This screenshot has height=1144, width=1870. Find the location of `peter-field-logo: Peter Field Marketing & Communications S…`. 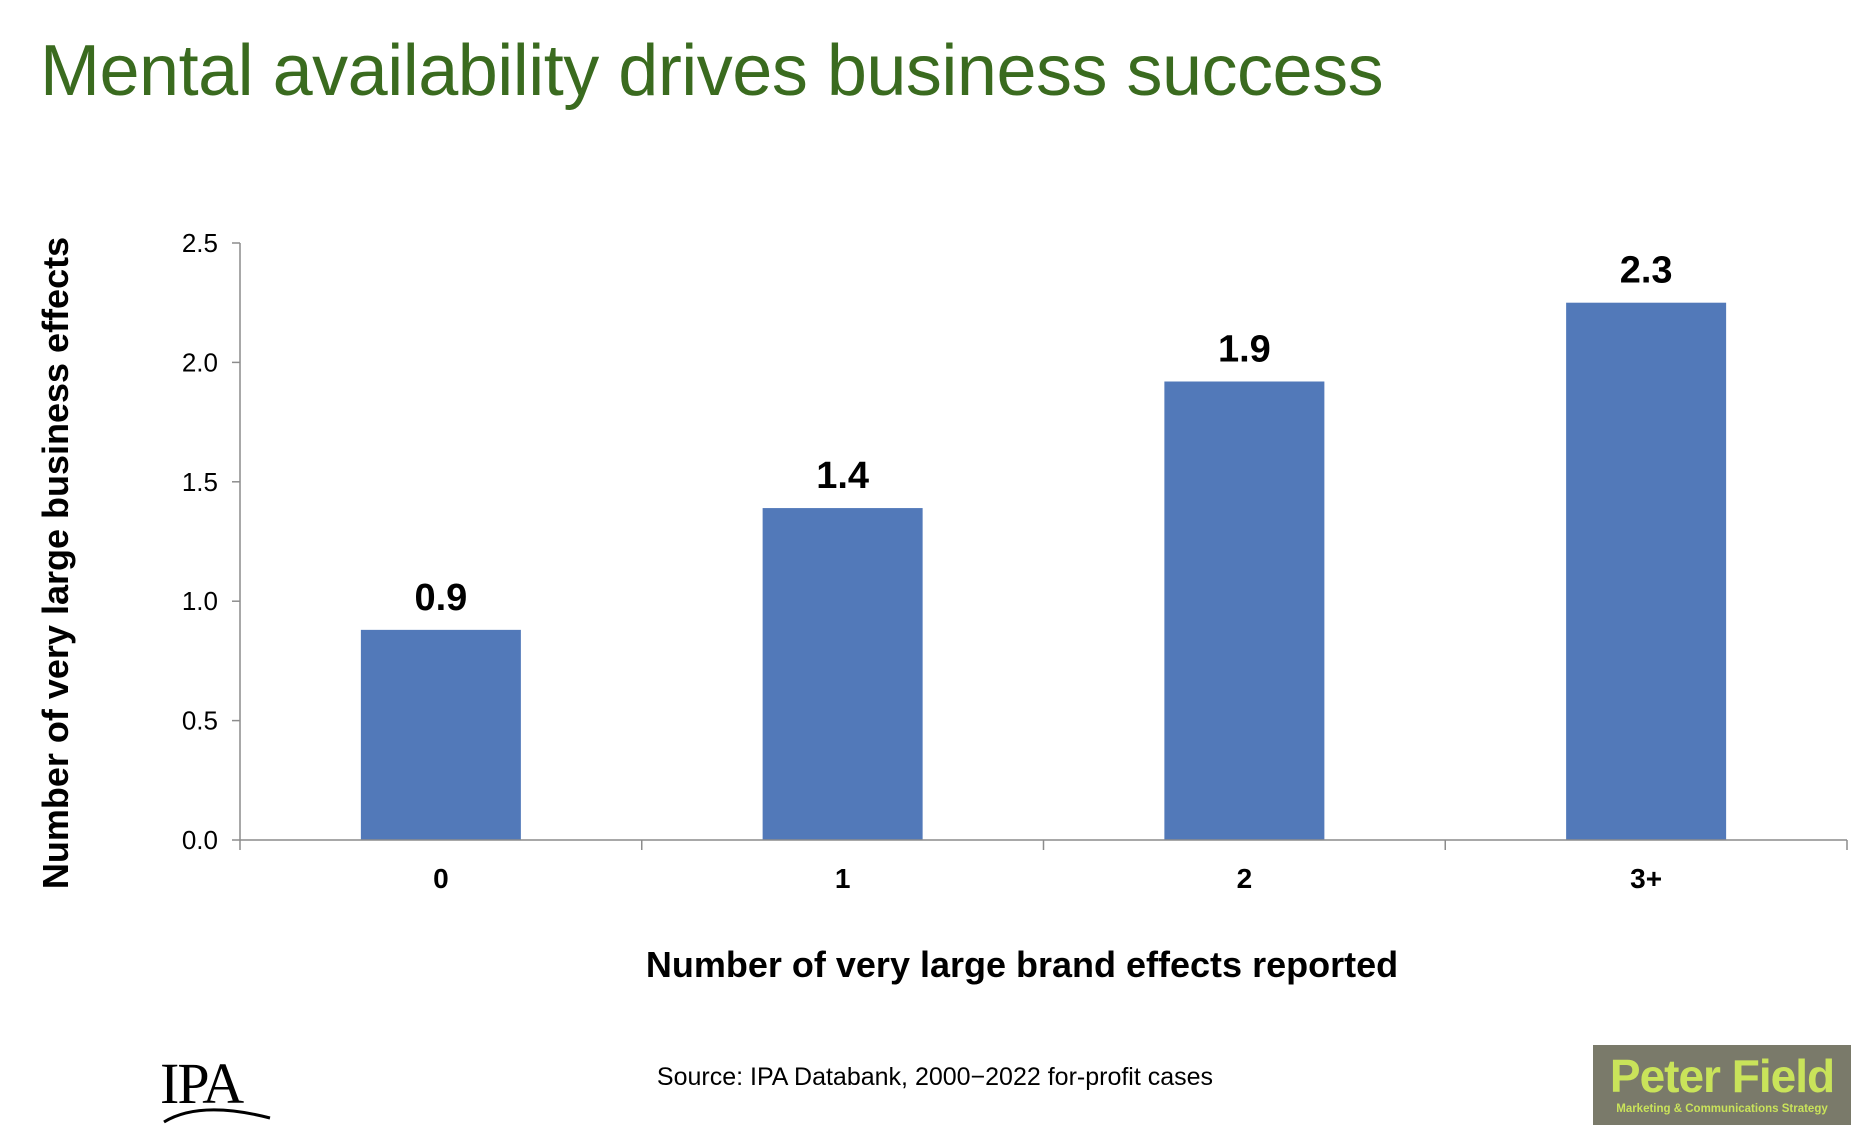

peter-field-logo: Peter Field Marketing & Communications S… is located at coordinates (1722, 1085).